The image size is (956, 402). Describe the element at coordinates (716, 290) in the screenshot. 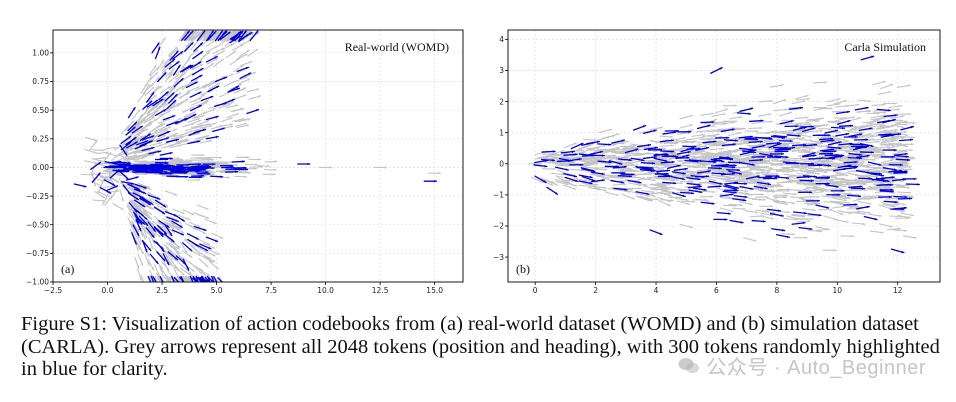

I see `x-tick-label: 6` at that location.